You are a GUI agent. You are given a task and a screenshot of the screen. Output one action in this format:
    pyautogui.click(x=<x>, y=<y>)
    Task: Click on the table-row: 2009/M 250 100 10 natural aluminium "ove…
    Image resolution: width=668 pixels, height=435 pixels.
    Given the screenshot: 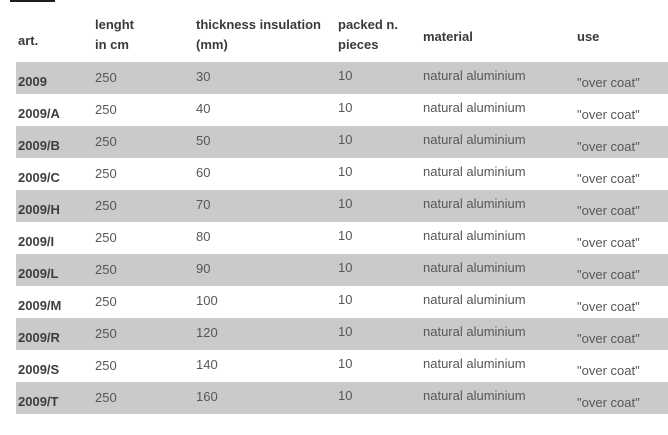 What is the action you would take?
    pyautogui.click(x=342, y=302)
    